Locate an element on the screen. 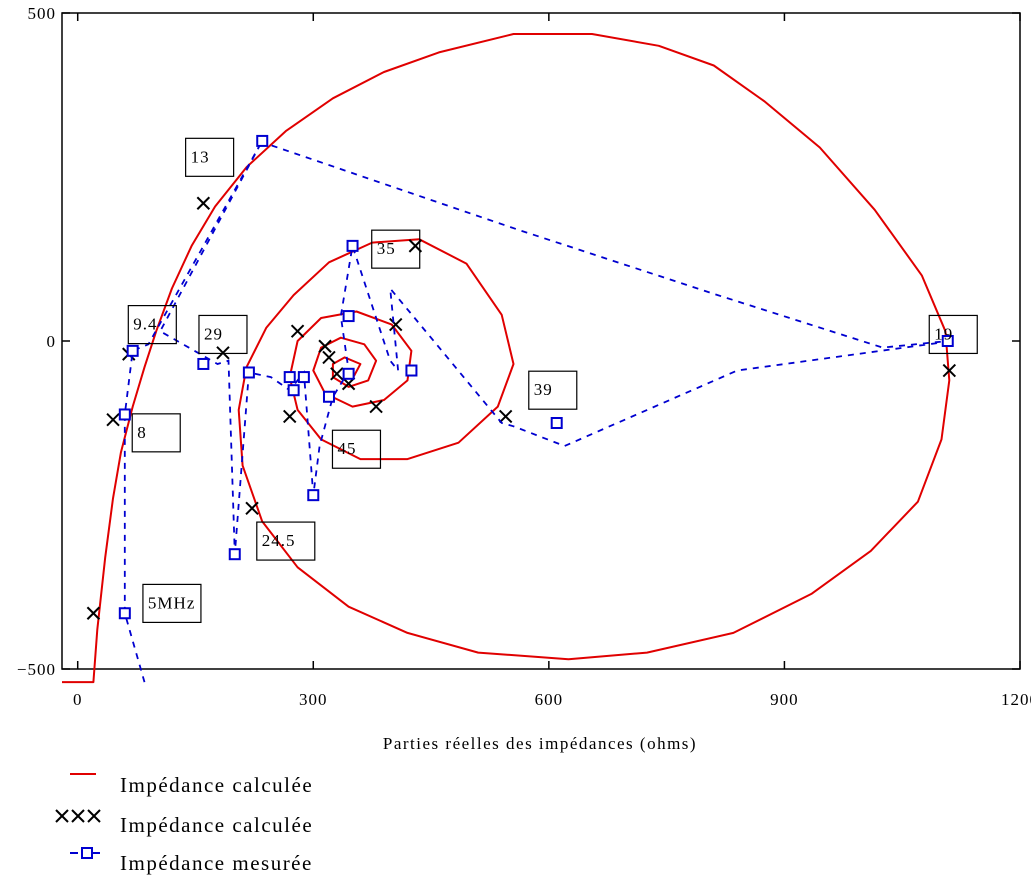 The height and width of the screenshot is (878, 1031). x-tick-label: 0 is located at coordinates (78, 699).